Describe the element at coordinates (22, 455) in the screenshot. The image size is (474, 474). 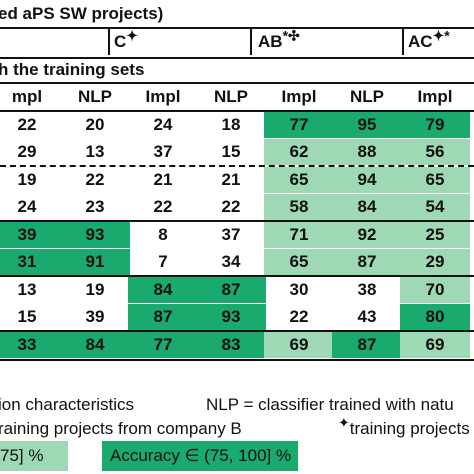
I see `legend-medium-label: 75] %` at that location.